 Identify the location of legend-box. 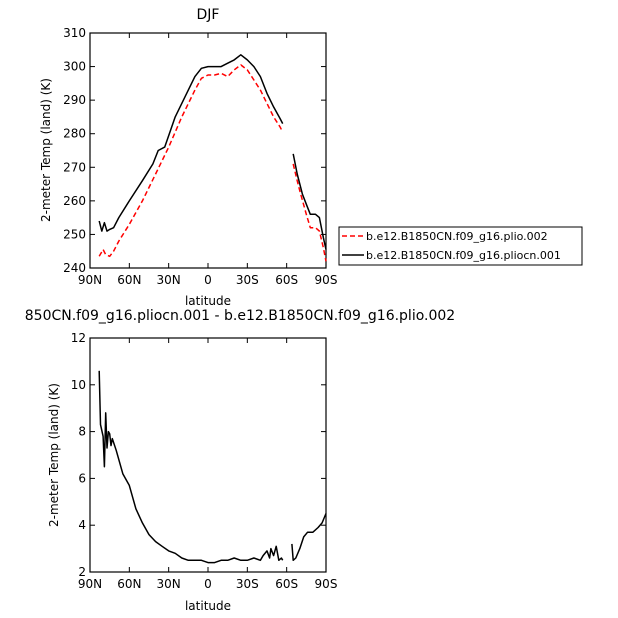
(460, 246).